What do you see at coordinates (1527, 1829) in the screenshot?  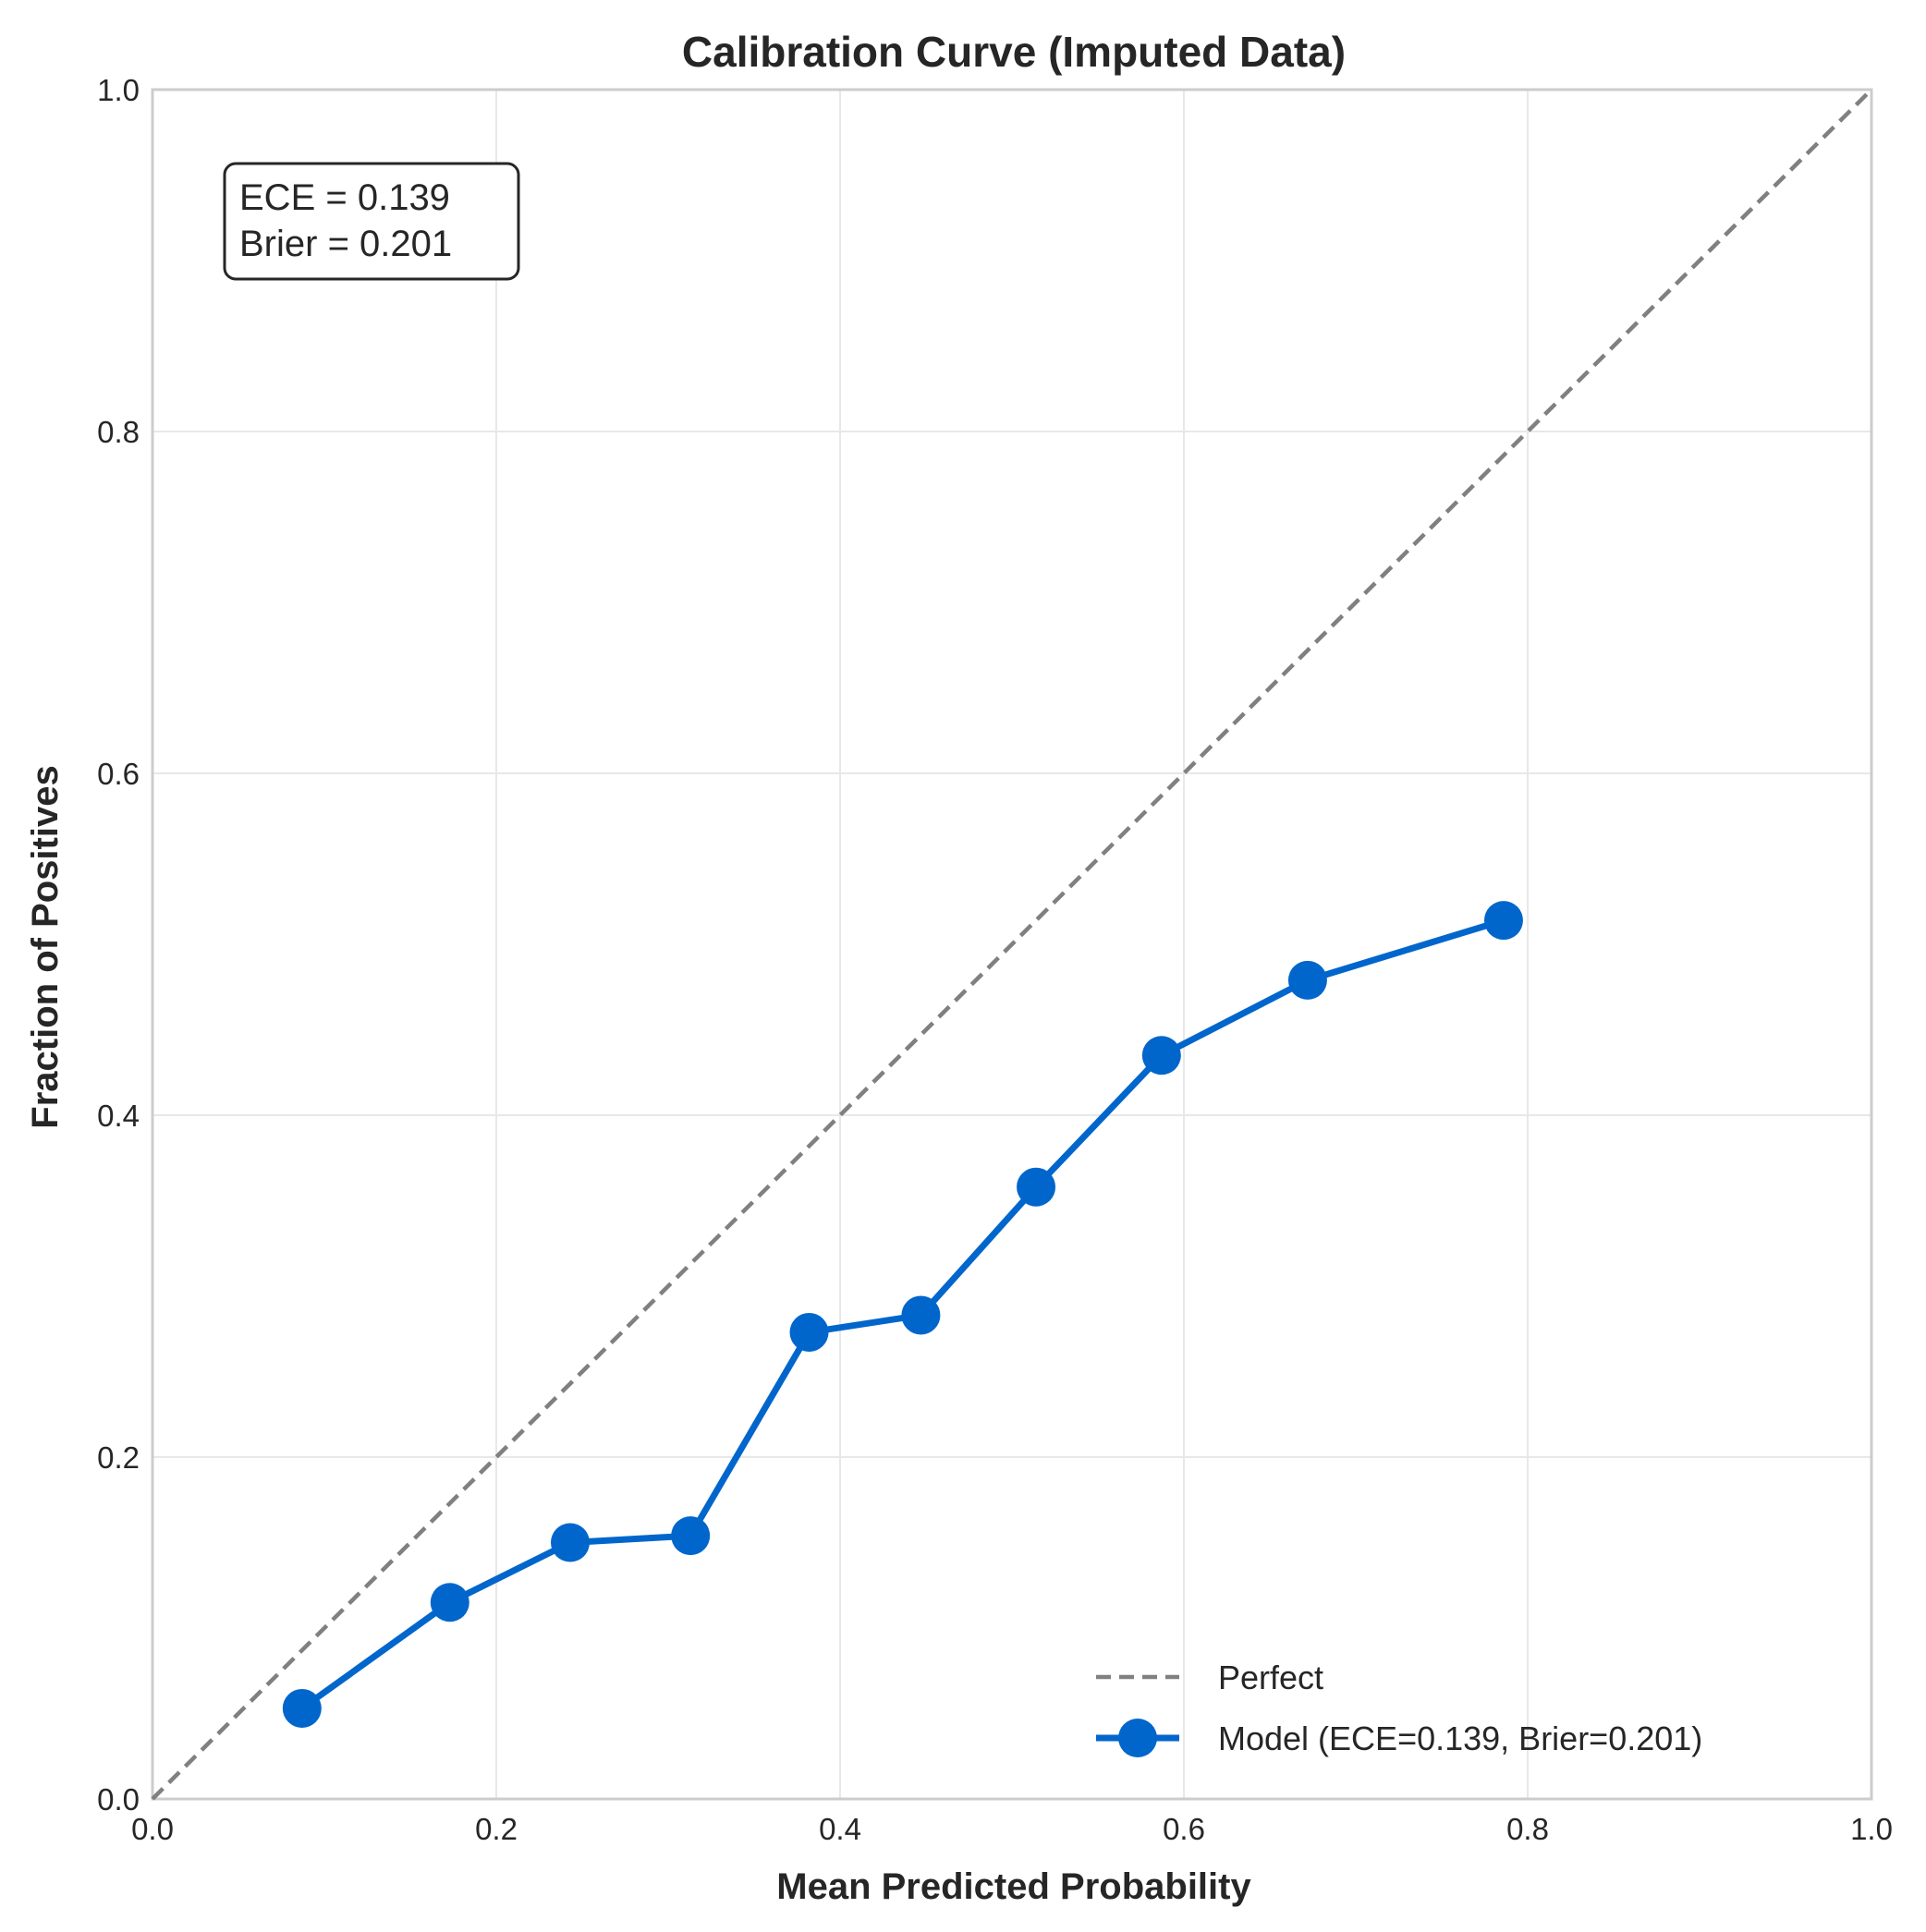 I see `x-tick-label: 0.8` at bounding box center [1527, 1829].